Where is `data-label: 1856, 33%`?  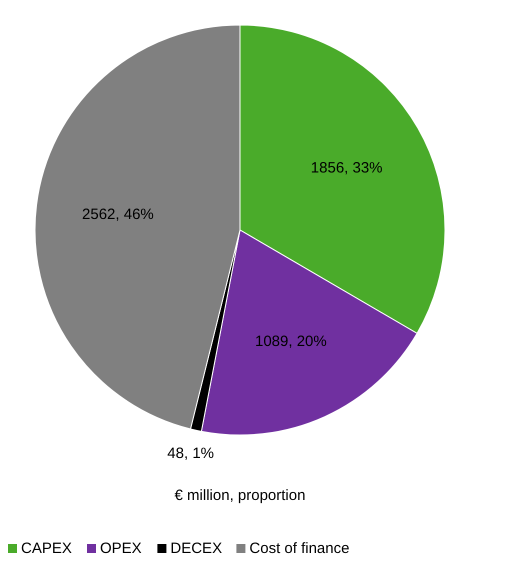
data-label: 1856, 33% is located at coordinates (346, 168).